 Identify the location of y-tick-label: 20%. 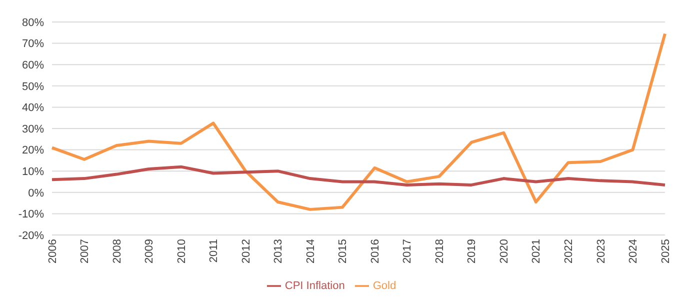
(33, 150).